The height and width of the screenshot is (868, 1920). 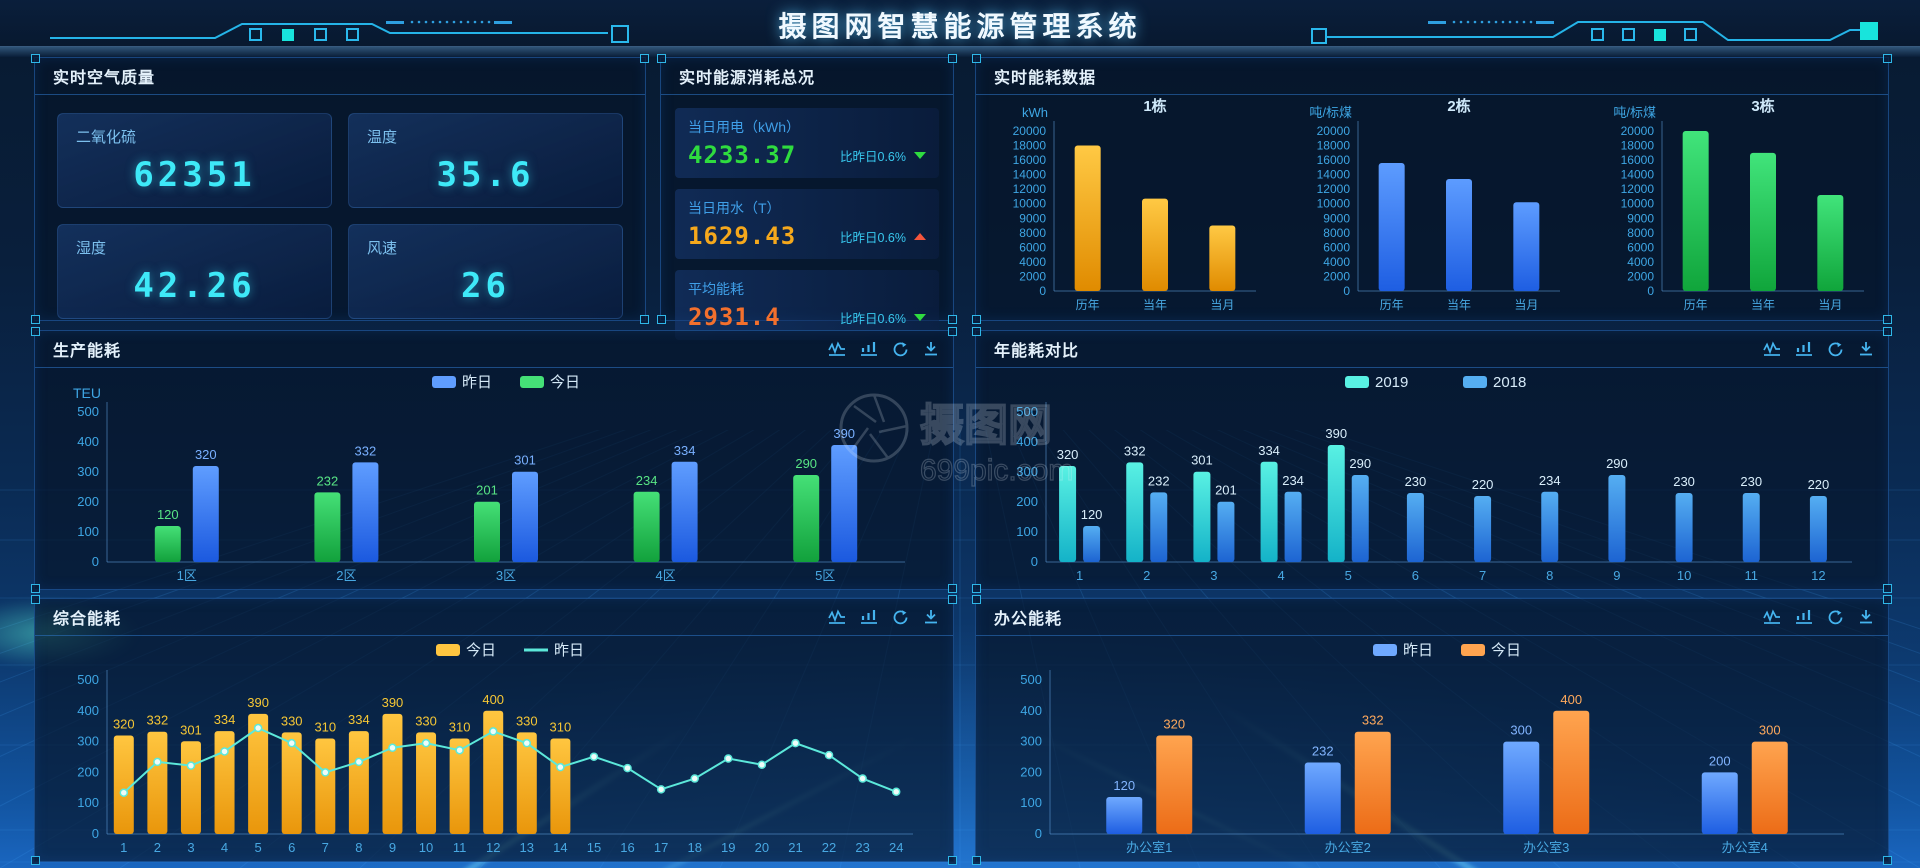 What do you see at coordinates (1030, 160) in the screenshot?
I see `svg-text: 16000` at bounding box center [1030, 160].